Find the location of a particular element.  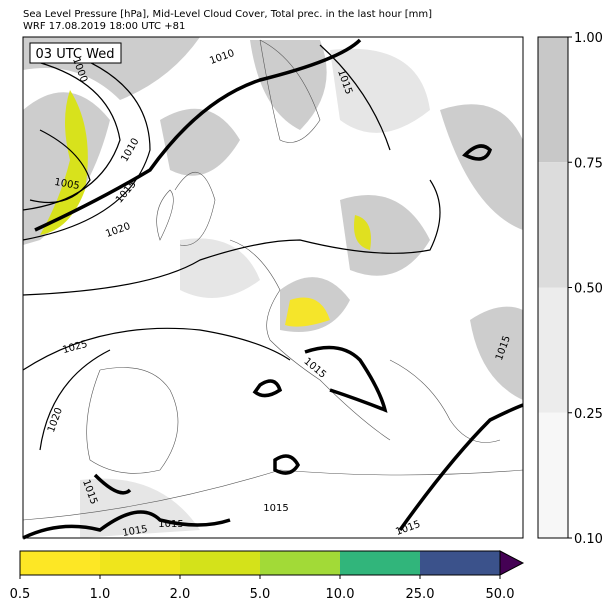

colorbar-tick-label: 10.0 is located at coordinates (340, 594).